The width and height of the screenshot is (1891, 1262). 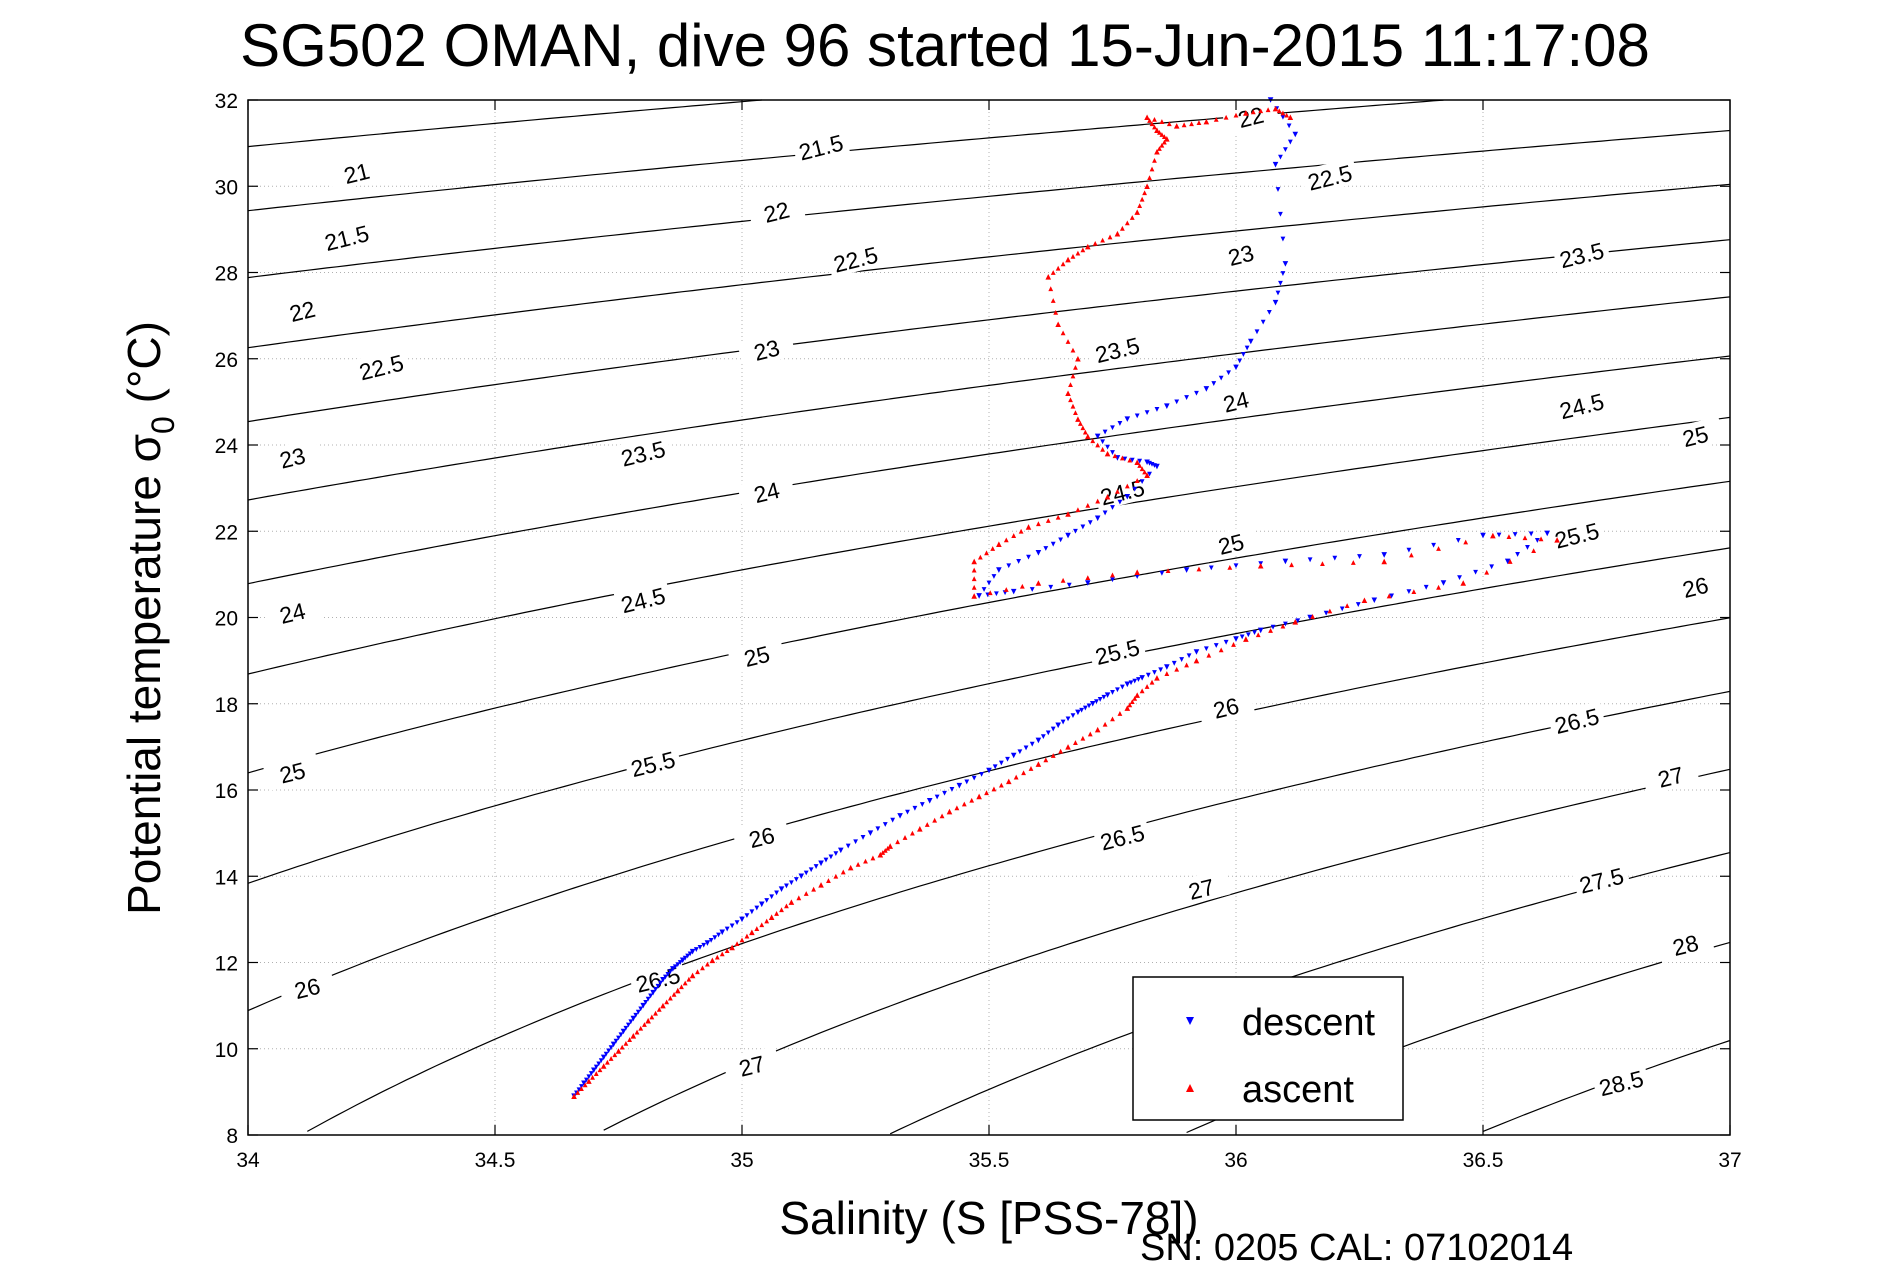 I want to click on legend-ascent-label: ascent, so click(x=1298, y=1090).